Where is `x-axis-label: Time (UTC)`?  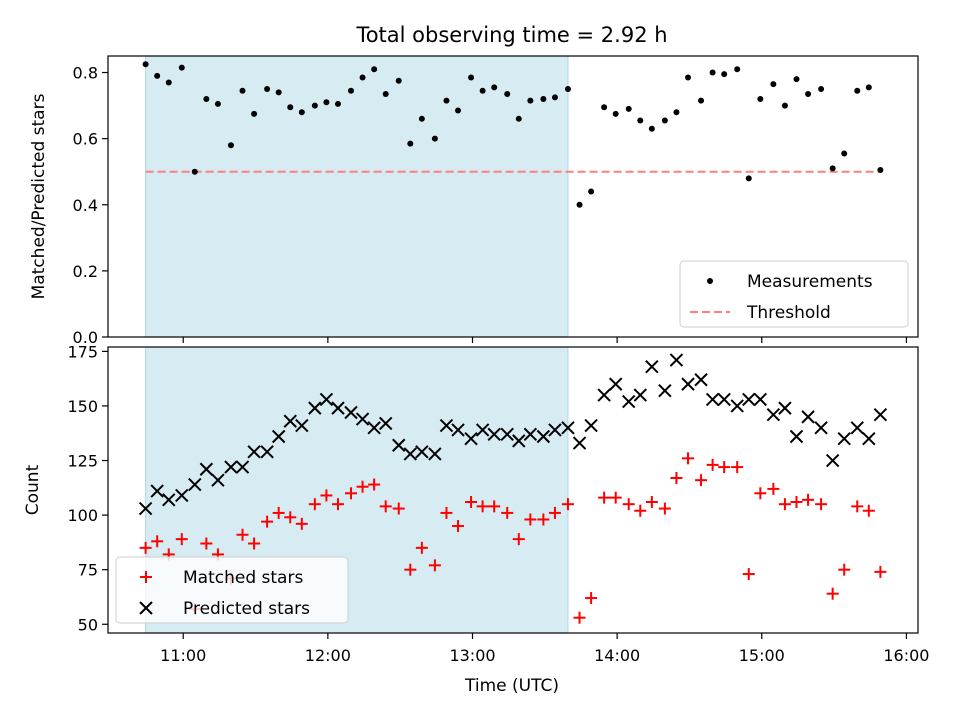
x-axis-label: Time (UTC) is located at coordinates (511, 686).